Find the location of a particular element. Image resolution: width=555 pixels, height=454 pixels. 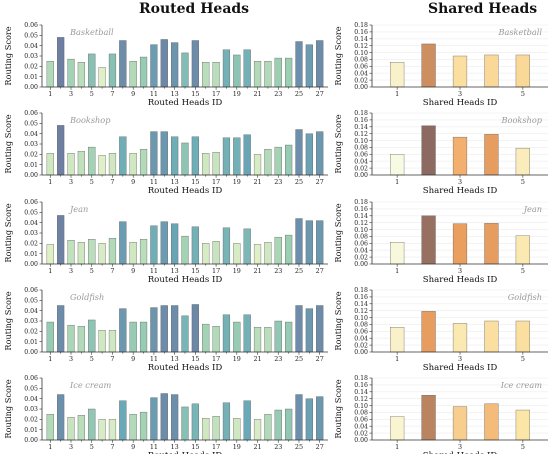

x-tick-label: 25 is located at coordinates (299, 447).